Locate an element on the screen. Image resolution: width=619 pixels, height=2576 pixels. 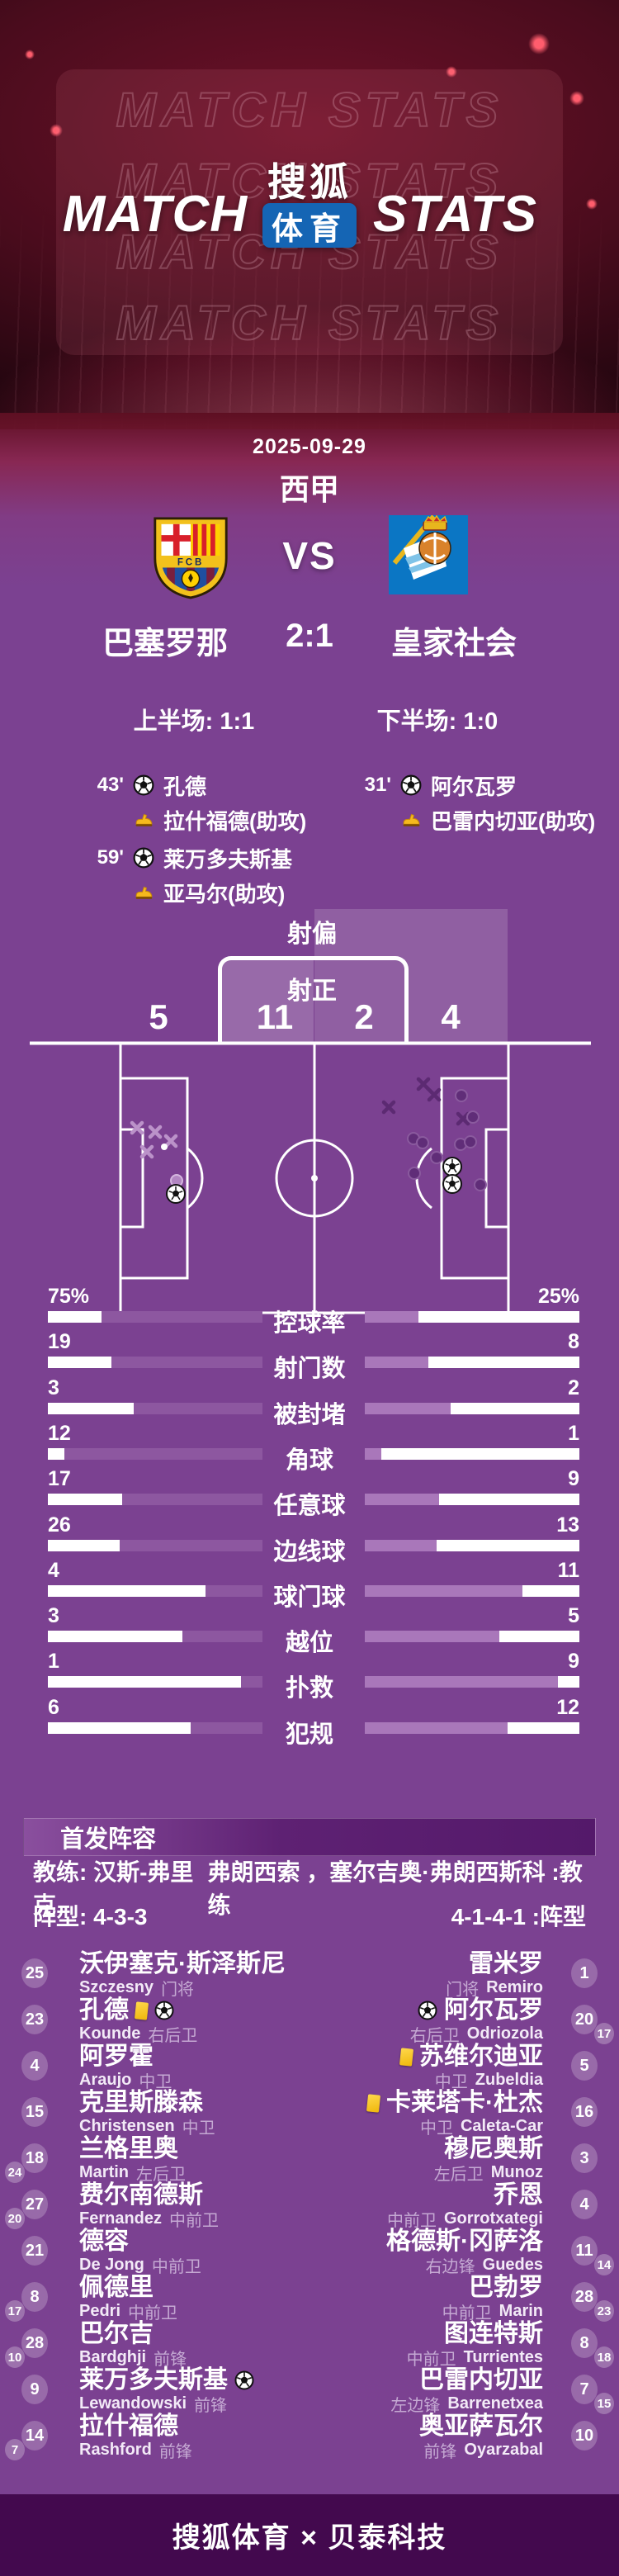
substitute-number-badge: 14 is located at coordinates (604, 2264).